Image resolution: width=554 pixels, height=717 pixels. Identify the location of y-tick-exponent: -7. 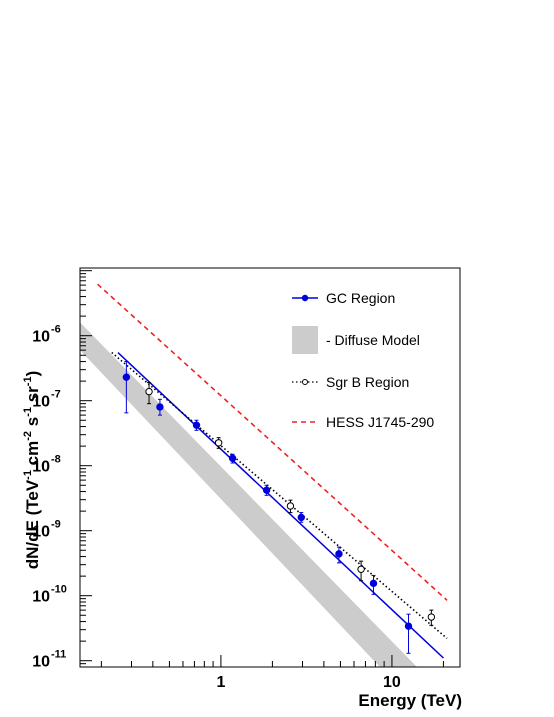
(56, 395).